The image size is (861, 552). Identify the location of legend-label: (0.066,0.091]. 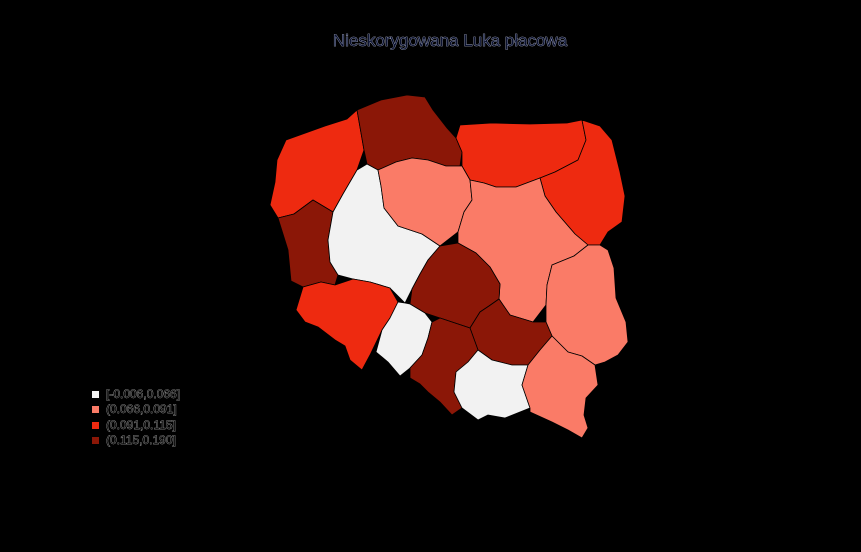
(141, 409).